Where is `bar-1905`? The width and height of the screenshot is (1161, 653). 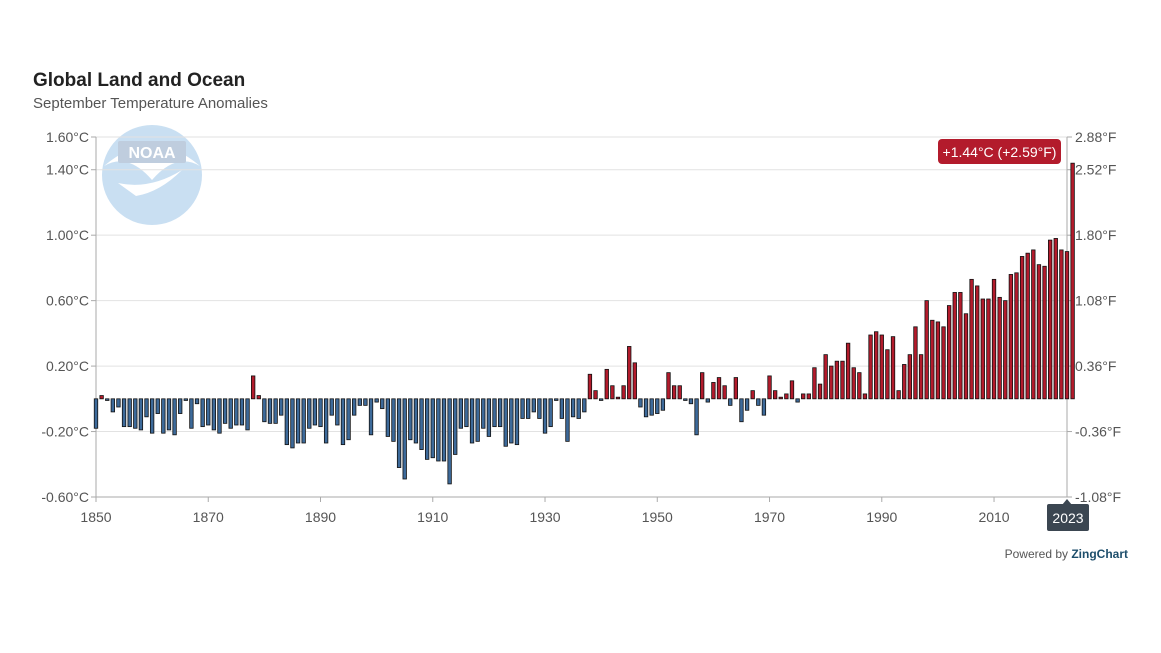 bar-1905 is located at coordinates (404, 439).